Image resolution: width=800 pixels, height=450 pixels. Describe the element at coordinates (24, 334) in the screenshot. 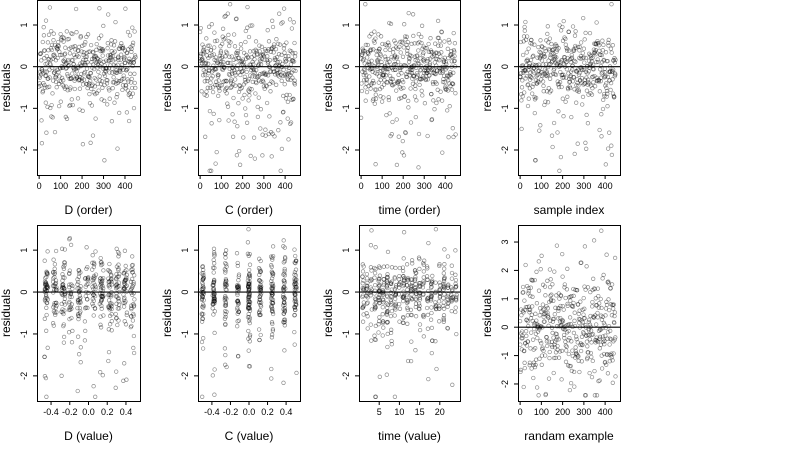

I see `y-tick-label: -1` at that location.